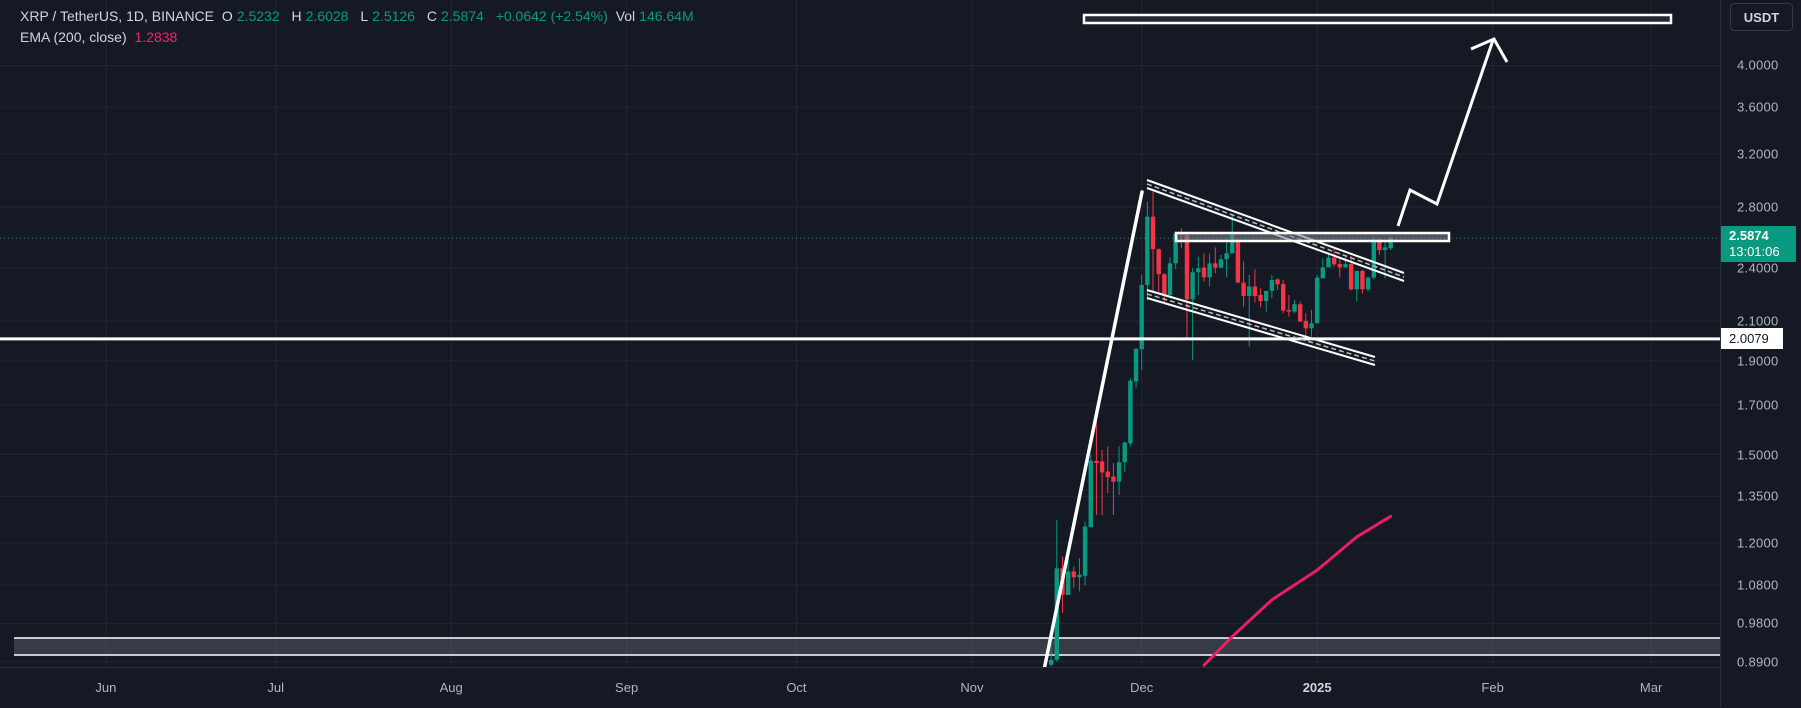 The width and height of the screenshot is (1801, 708). I want to click on projection-arrow, so click(1445, 133).